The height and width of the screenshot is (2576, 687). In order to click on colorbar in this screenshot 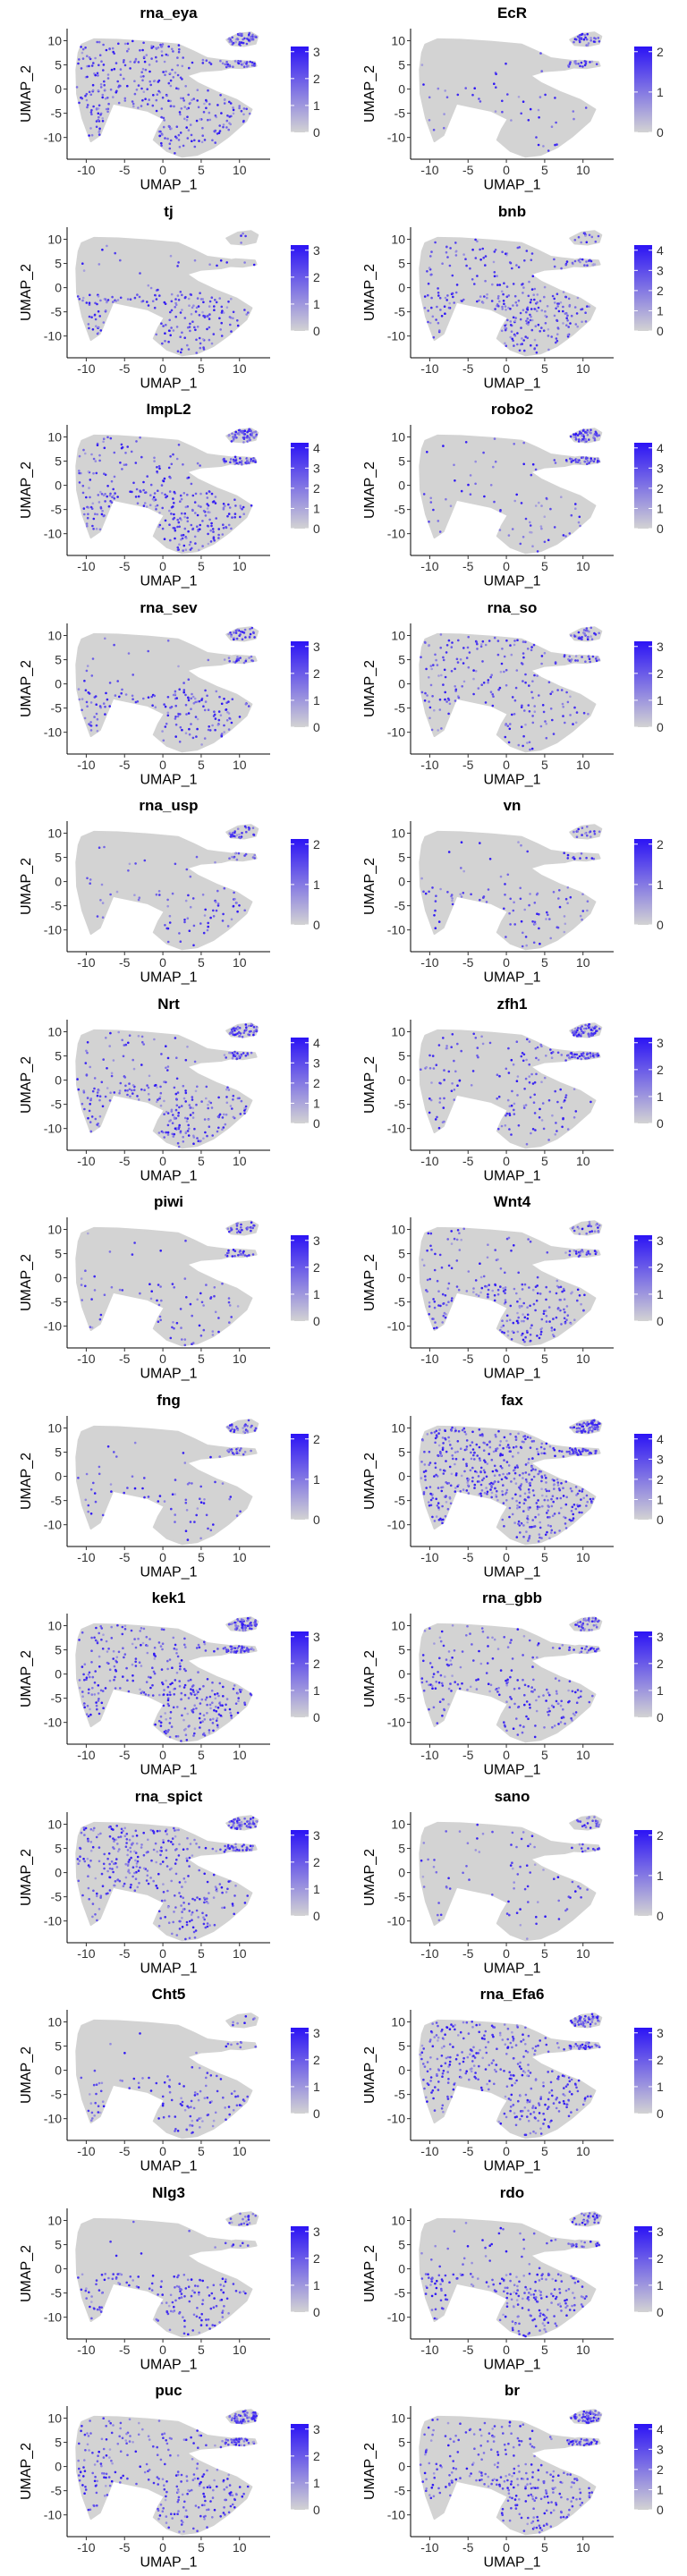, I will do `click(300, 882)`.